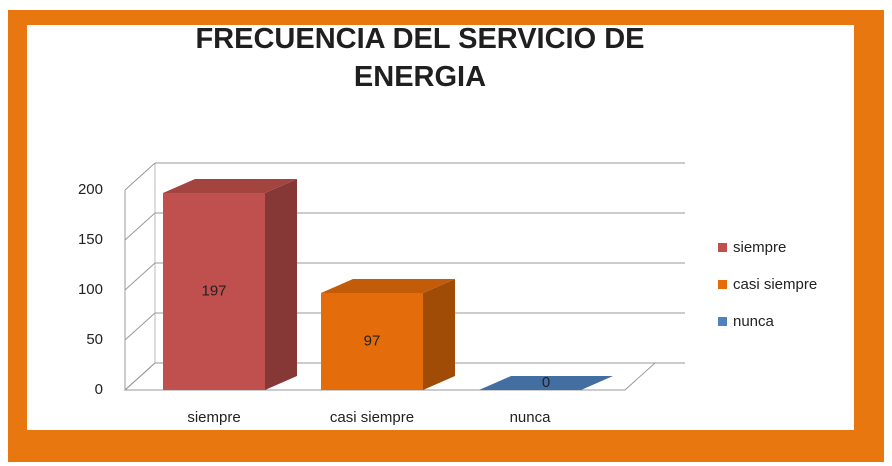 The image size is (892, 466). What do you see at coordinates (372, 417) in the screenshot?
I see `x-tick-label: casi siempre` at bounding box center [372, 417].